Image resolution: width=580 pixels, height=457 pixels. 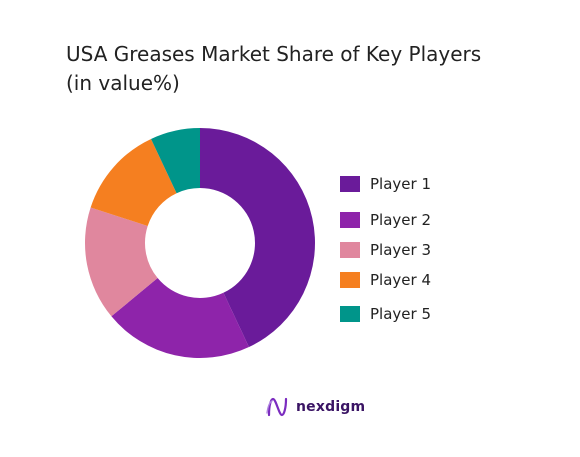 I want to click on legend-item-player-1: Player 1, so click(x=385, y=184).